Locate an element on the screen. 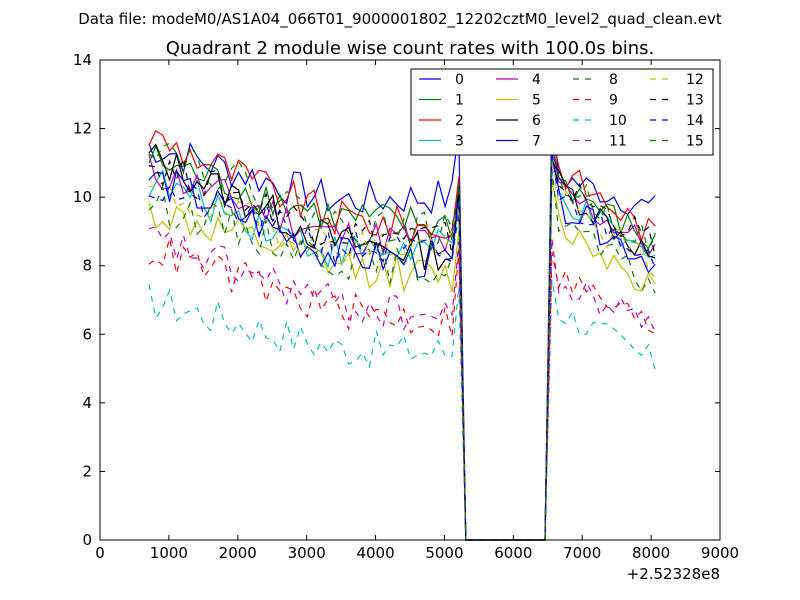 This screenshot has height=600, width=800. y-tick-label: 0 is located at coordinates (87, 540).